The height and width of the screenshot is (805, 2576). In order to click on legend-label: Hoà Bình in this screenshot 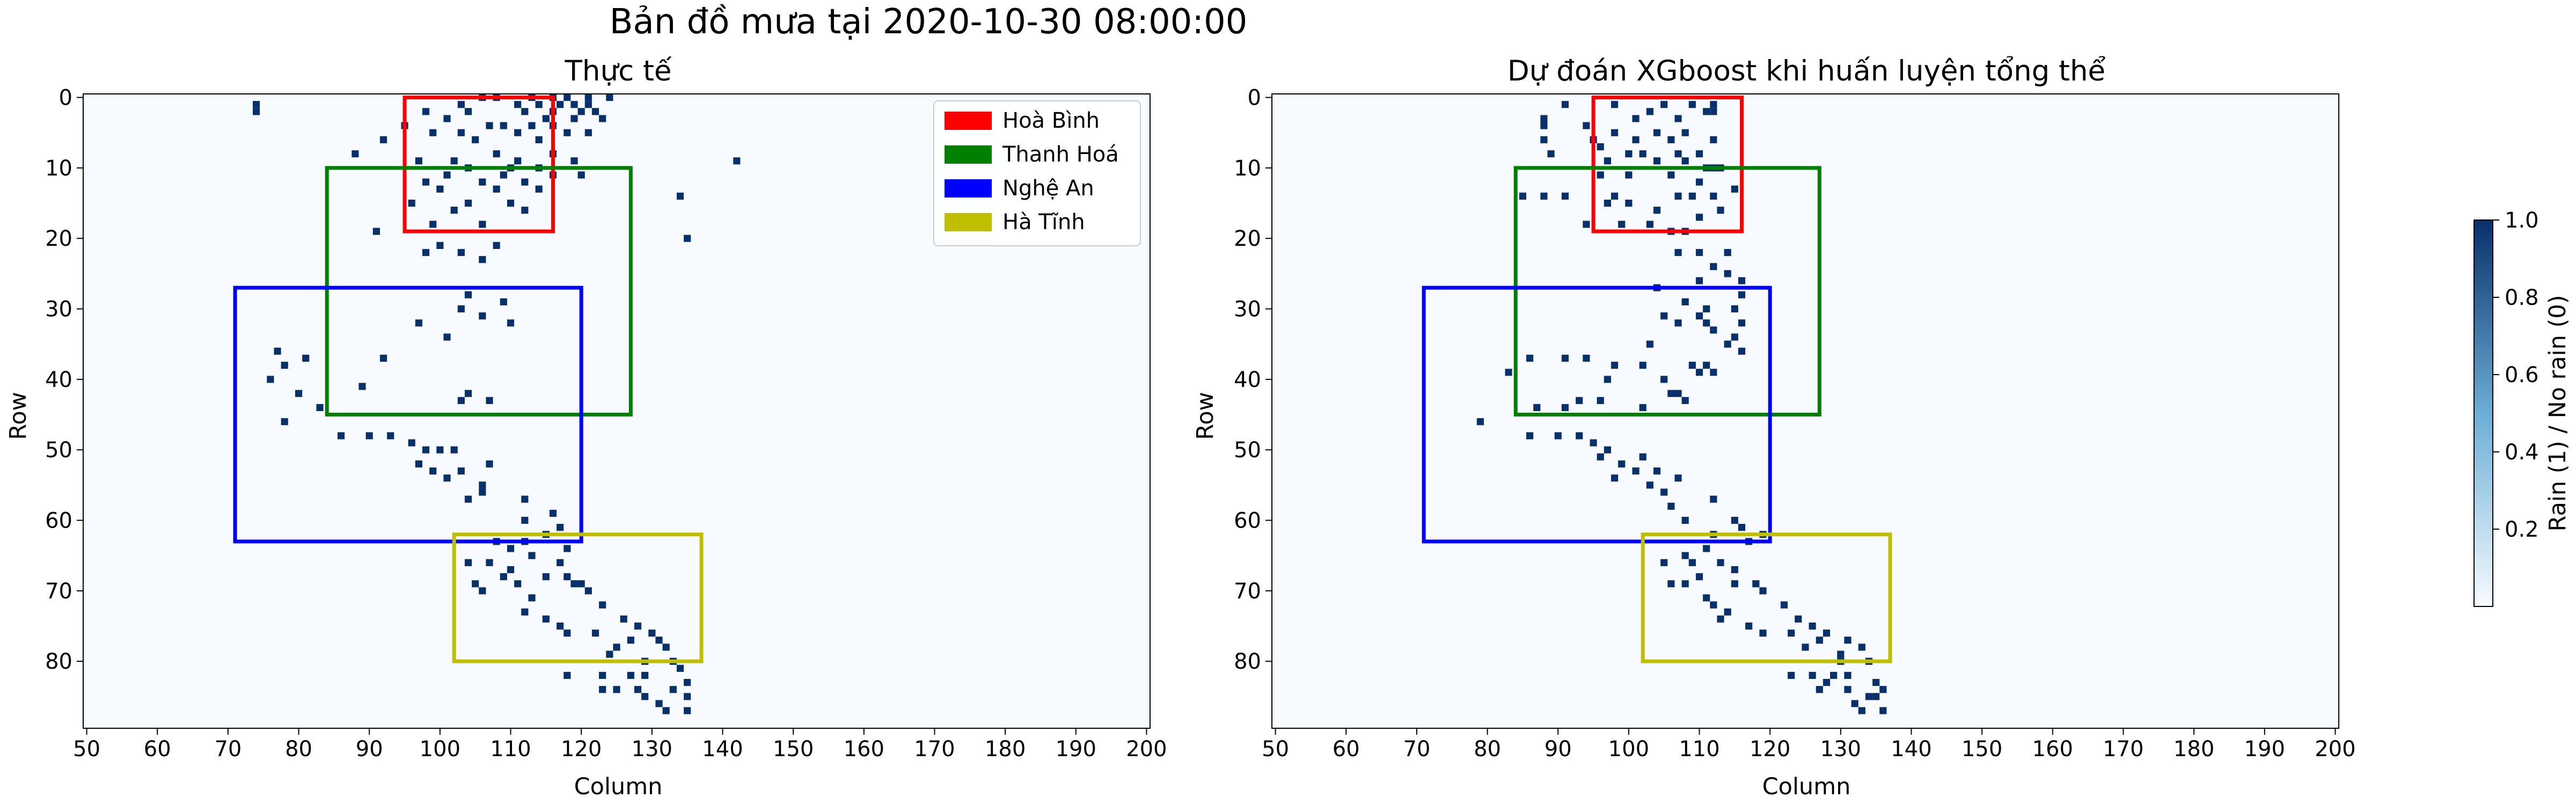, I will do `click(1051, 120)`.